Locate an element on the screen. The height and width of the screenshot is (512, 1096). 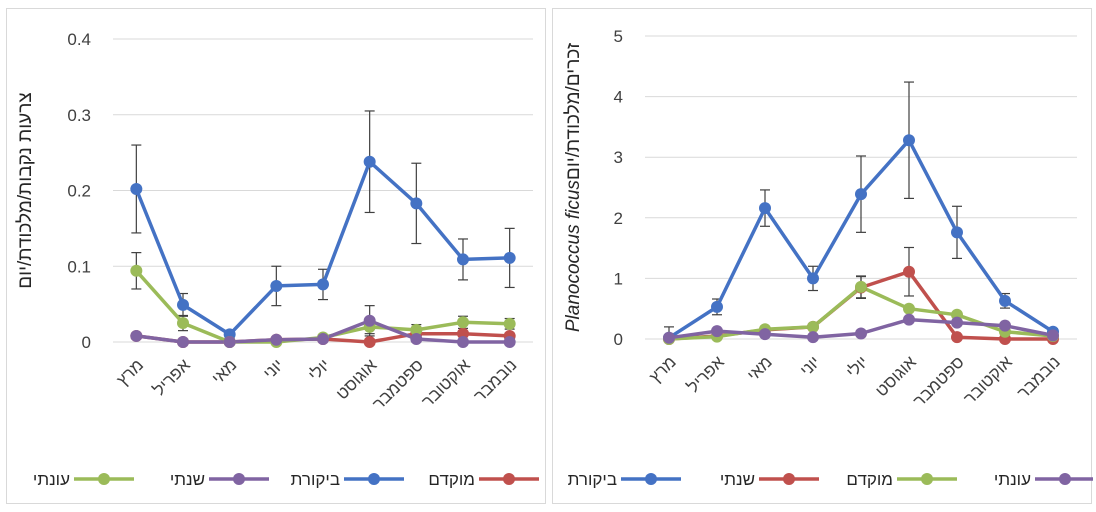
left-xtick-label: אפריל is located at coordinates (172, 377).